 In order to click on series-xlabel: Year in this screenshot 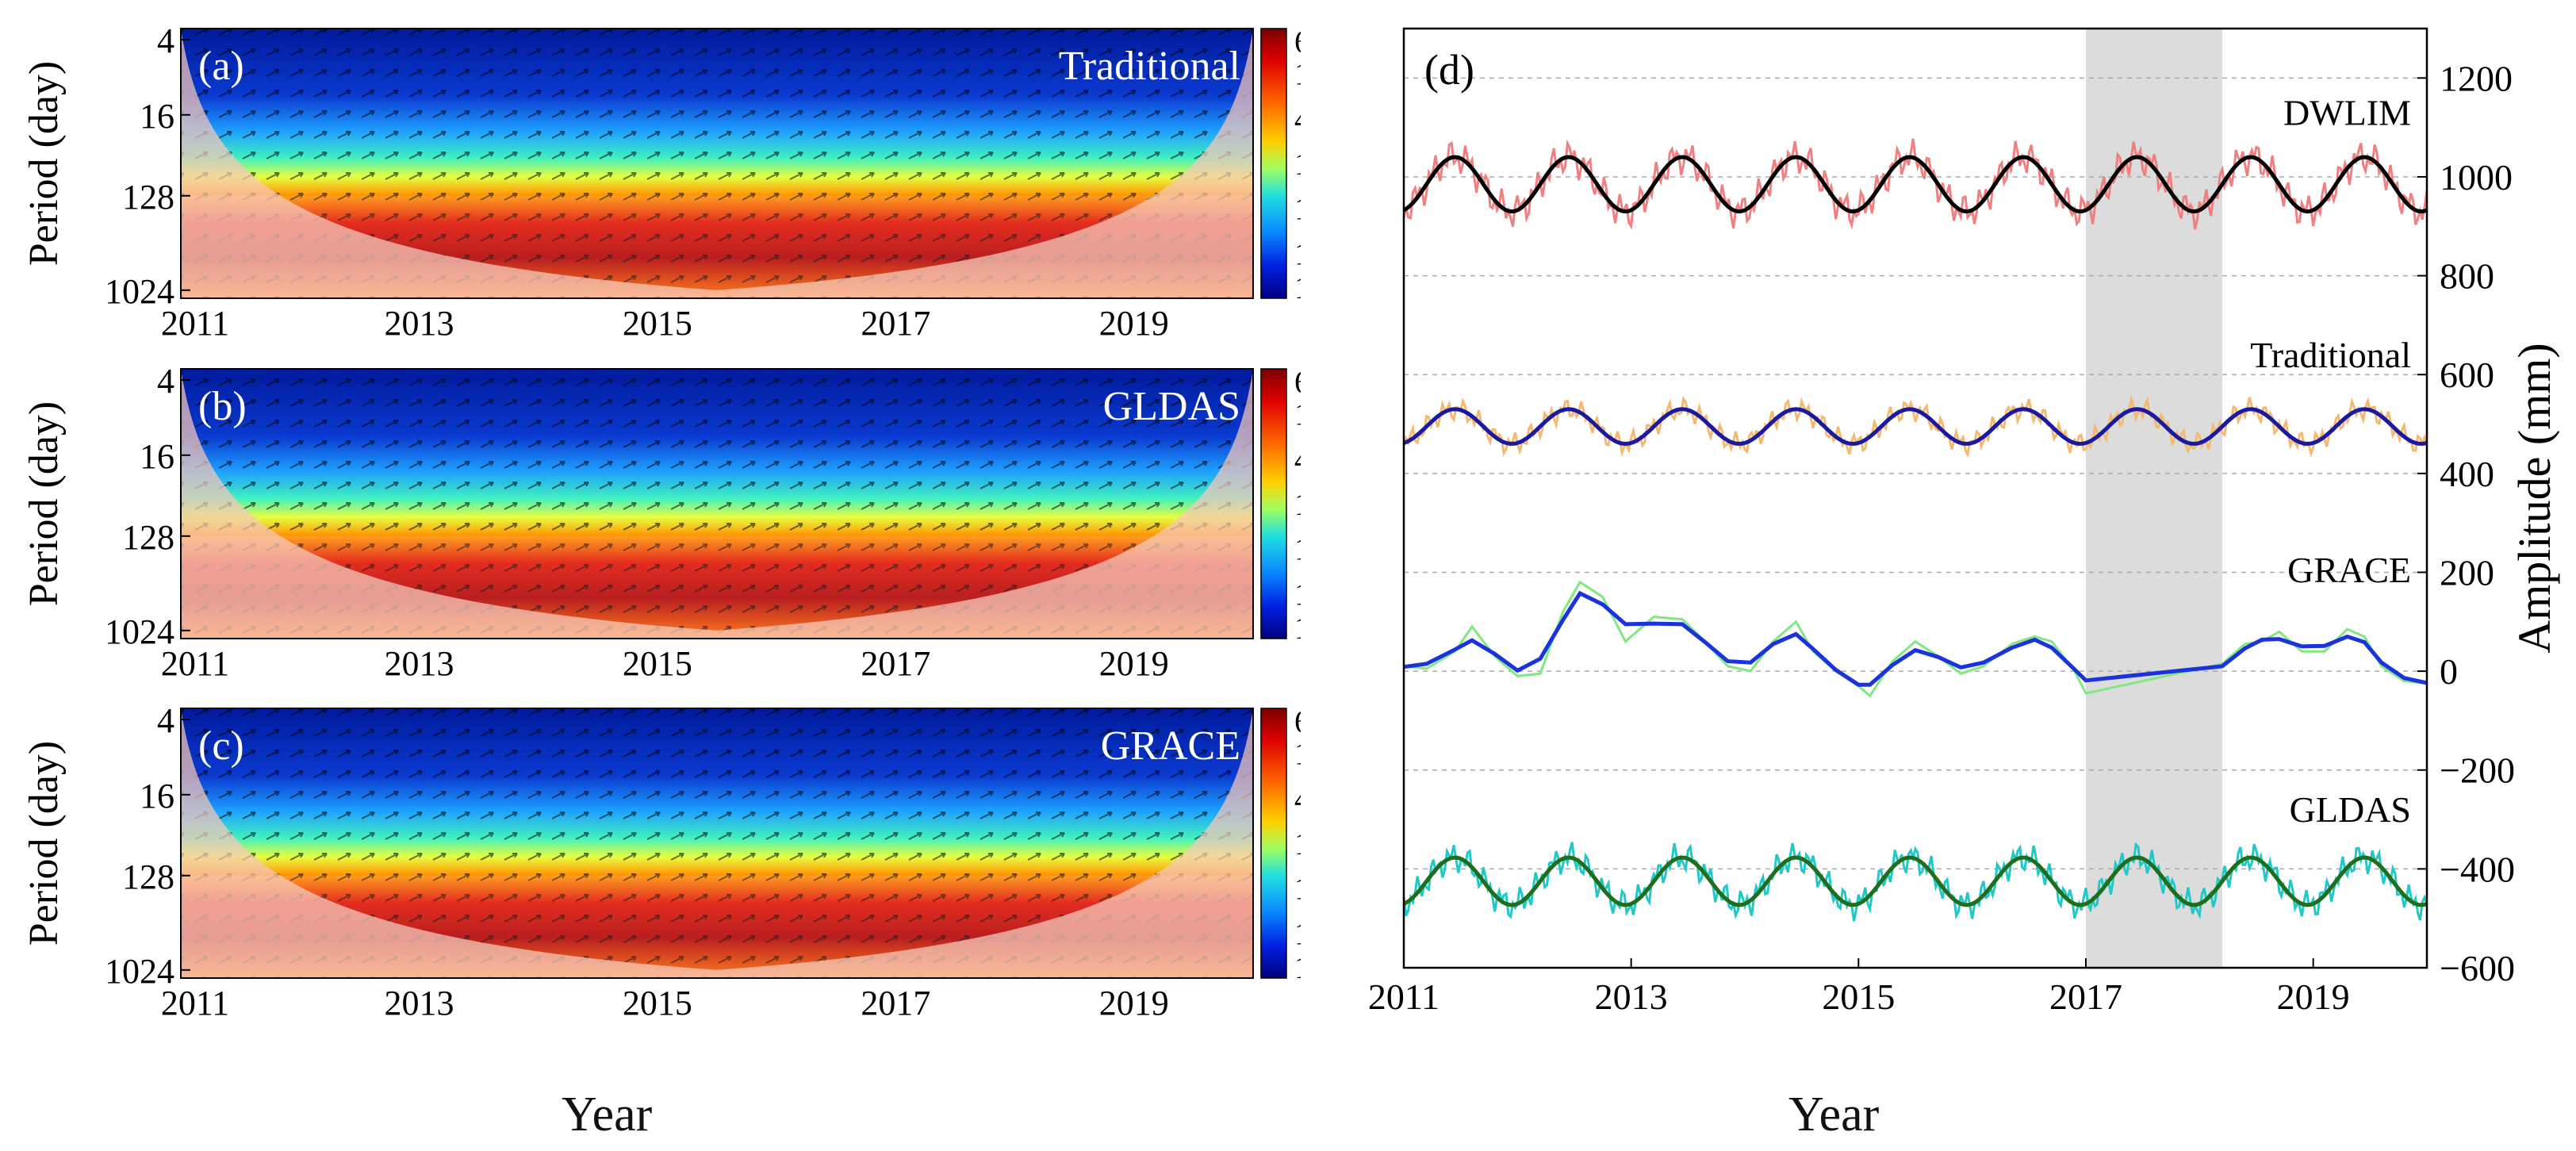, I will do `click(1834, 1114)`.